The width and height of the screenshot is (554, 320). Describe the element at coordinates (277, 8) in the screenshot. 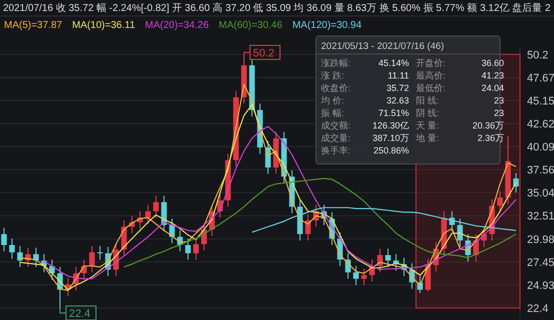

I see `chart-title: 2021/07/16 收 35.72 幅 -2.24%[-0.82] 开 36.60 高 37.20 低 35.09 均 36.09 量 8.63万 换 5.60% 振 5.77% 额 3.12亿 盘后量 2` at that location.